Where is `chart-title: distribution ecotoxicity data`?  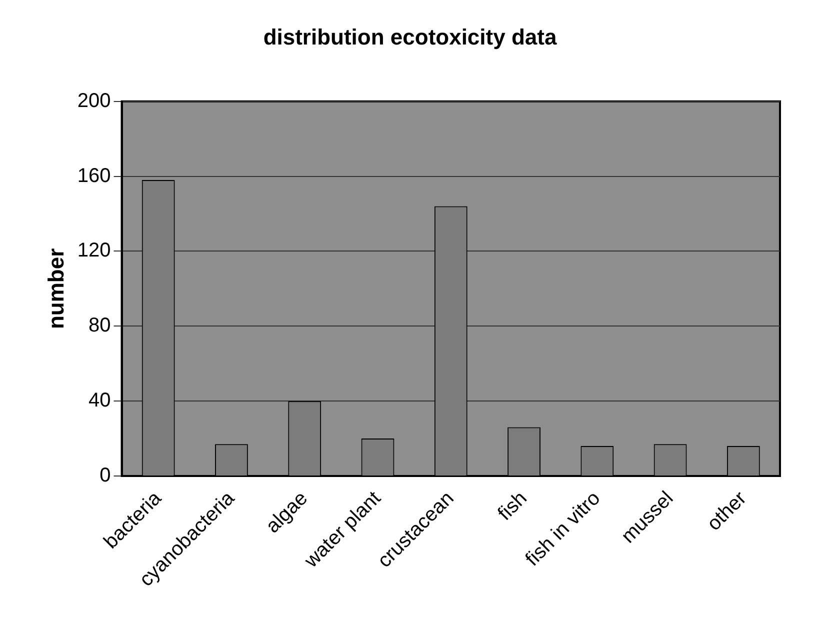
chart-title: distribution ecotoxicity data is located at coordinates (410, 37).